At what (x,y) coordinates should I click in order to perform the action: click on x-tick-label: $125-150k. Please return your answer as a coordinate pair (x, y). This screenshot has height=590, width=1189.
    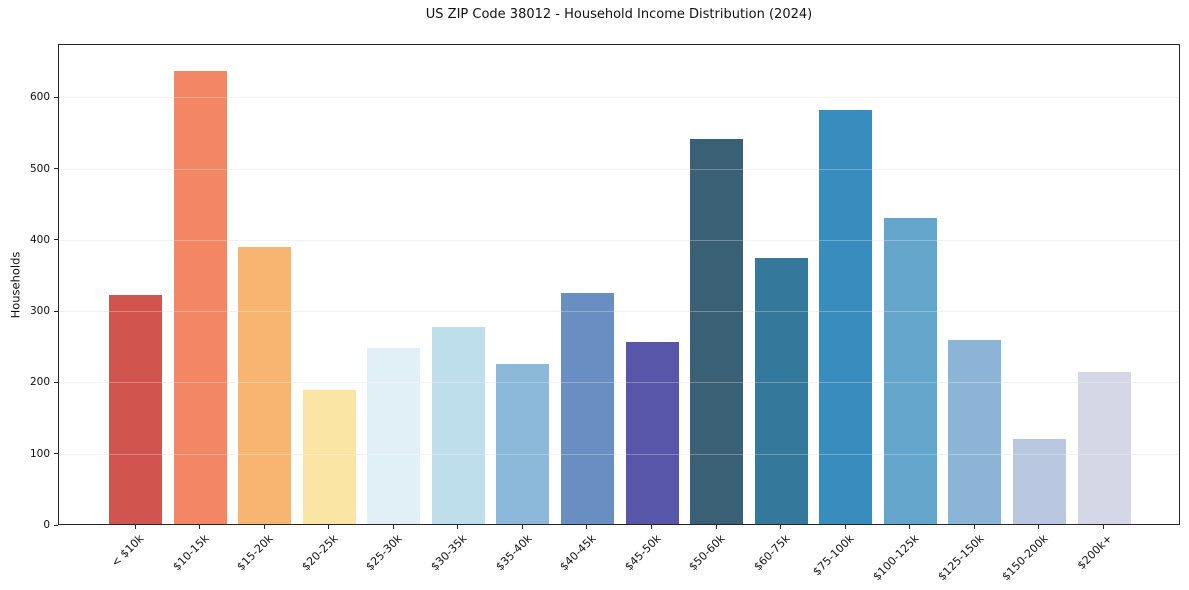
    Looking at the image, I should click on (960, 558).